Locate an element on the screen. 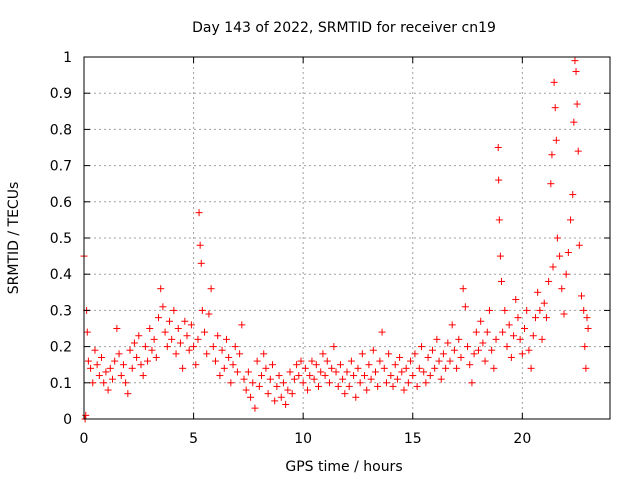 The image size is (640, 480). y-tick-label: 0.3 is located at coordinates (61, 311).